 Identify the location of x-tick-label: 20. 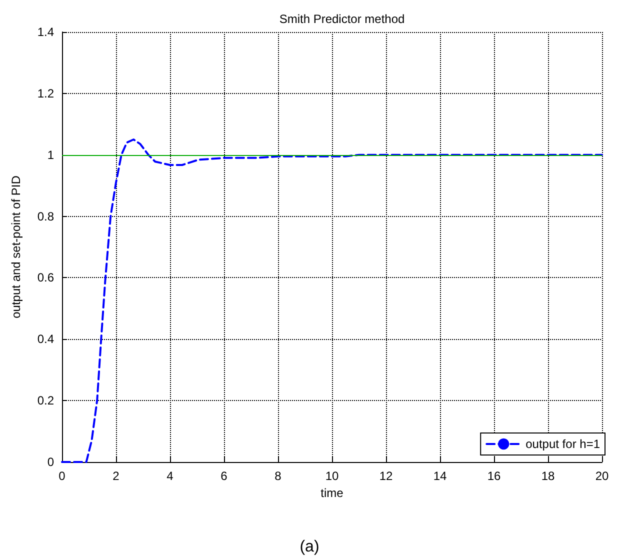
(602, 476).